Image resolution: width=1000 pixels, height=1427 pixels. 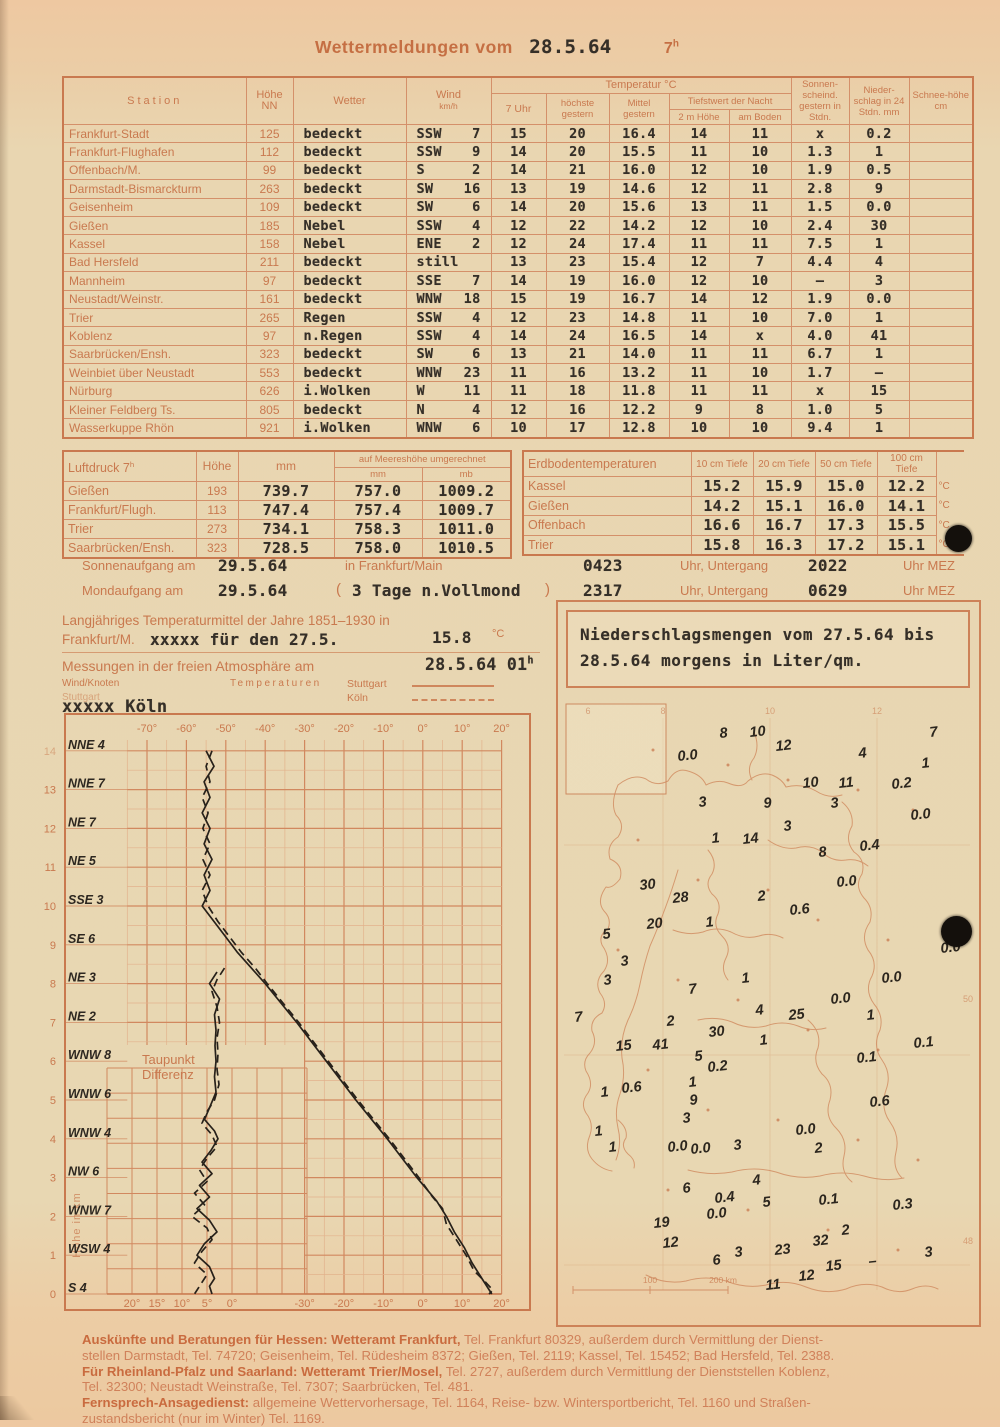 What do you see at coordinates (662, 1223) in the screenshot?
I see `precip-value: 19` at bounding box center [662, 1223].